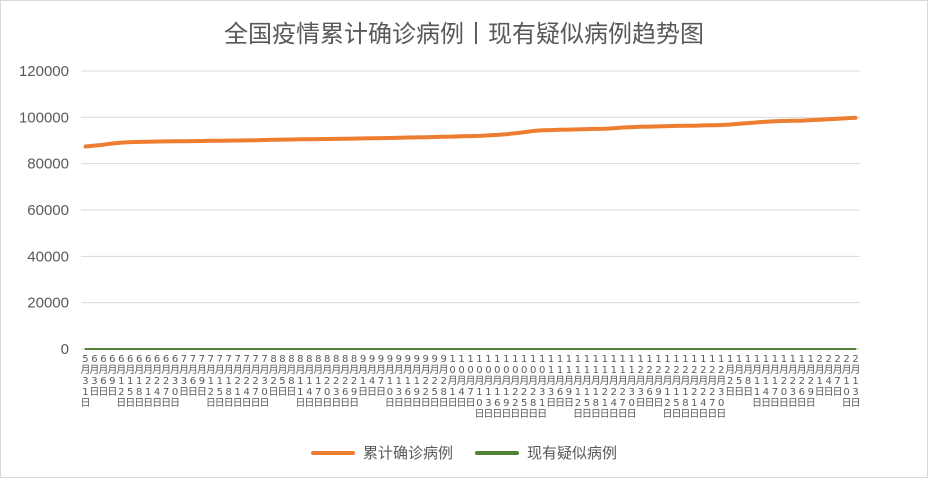 The image size is (928, 478). Describe the element at coordinates (407, 453) in the screenshot. I see `legend-label-confirmed: 累计确诊病例` at that location.